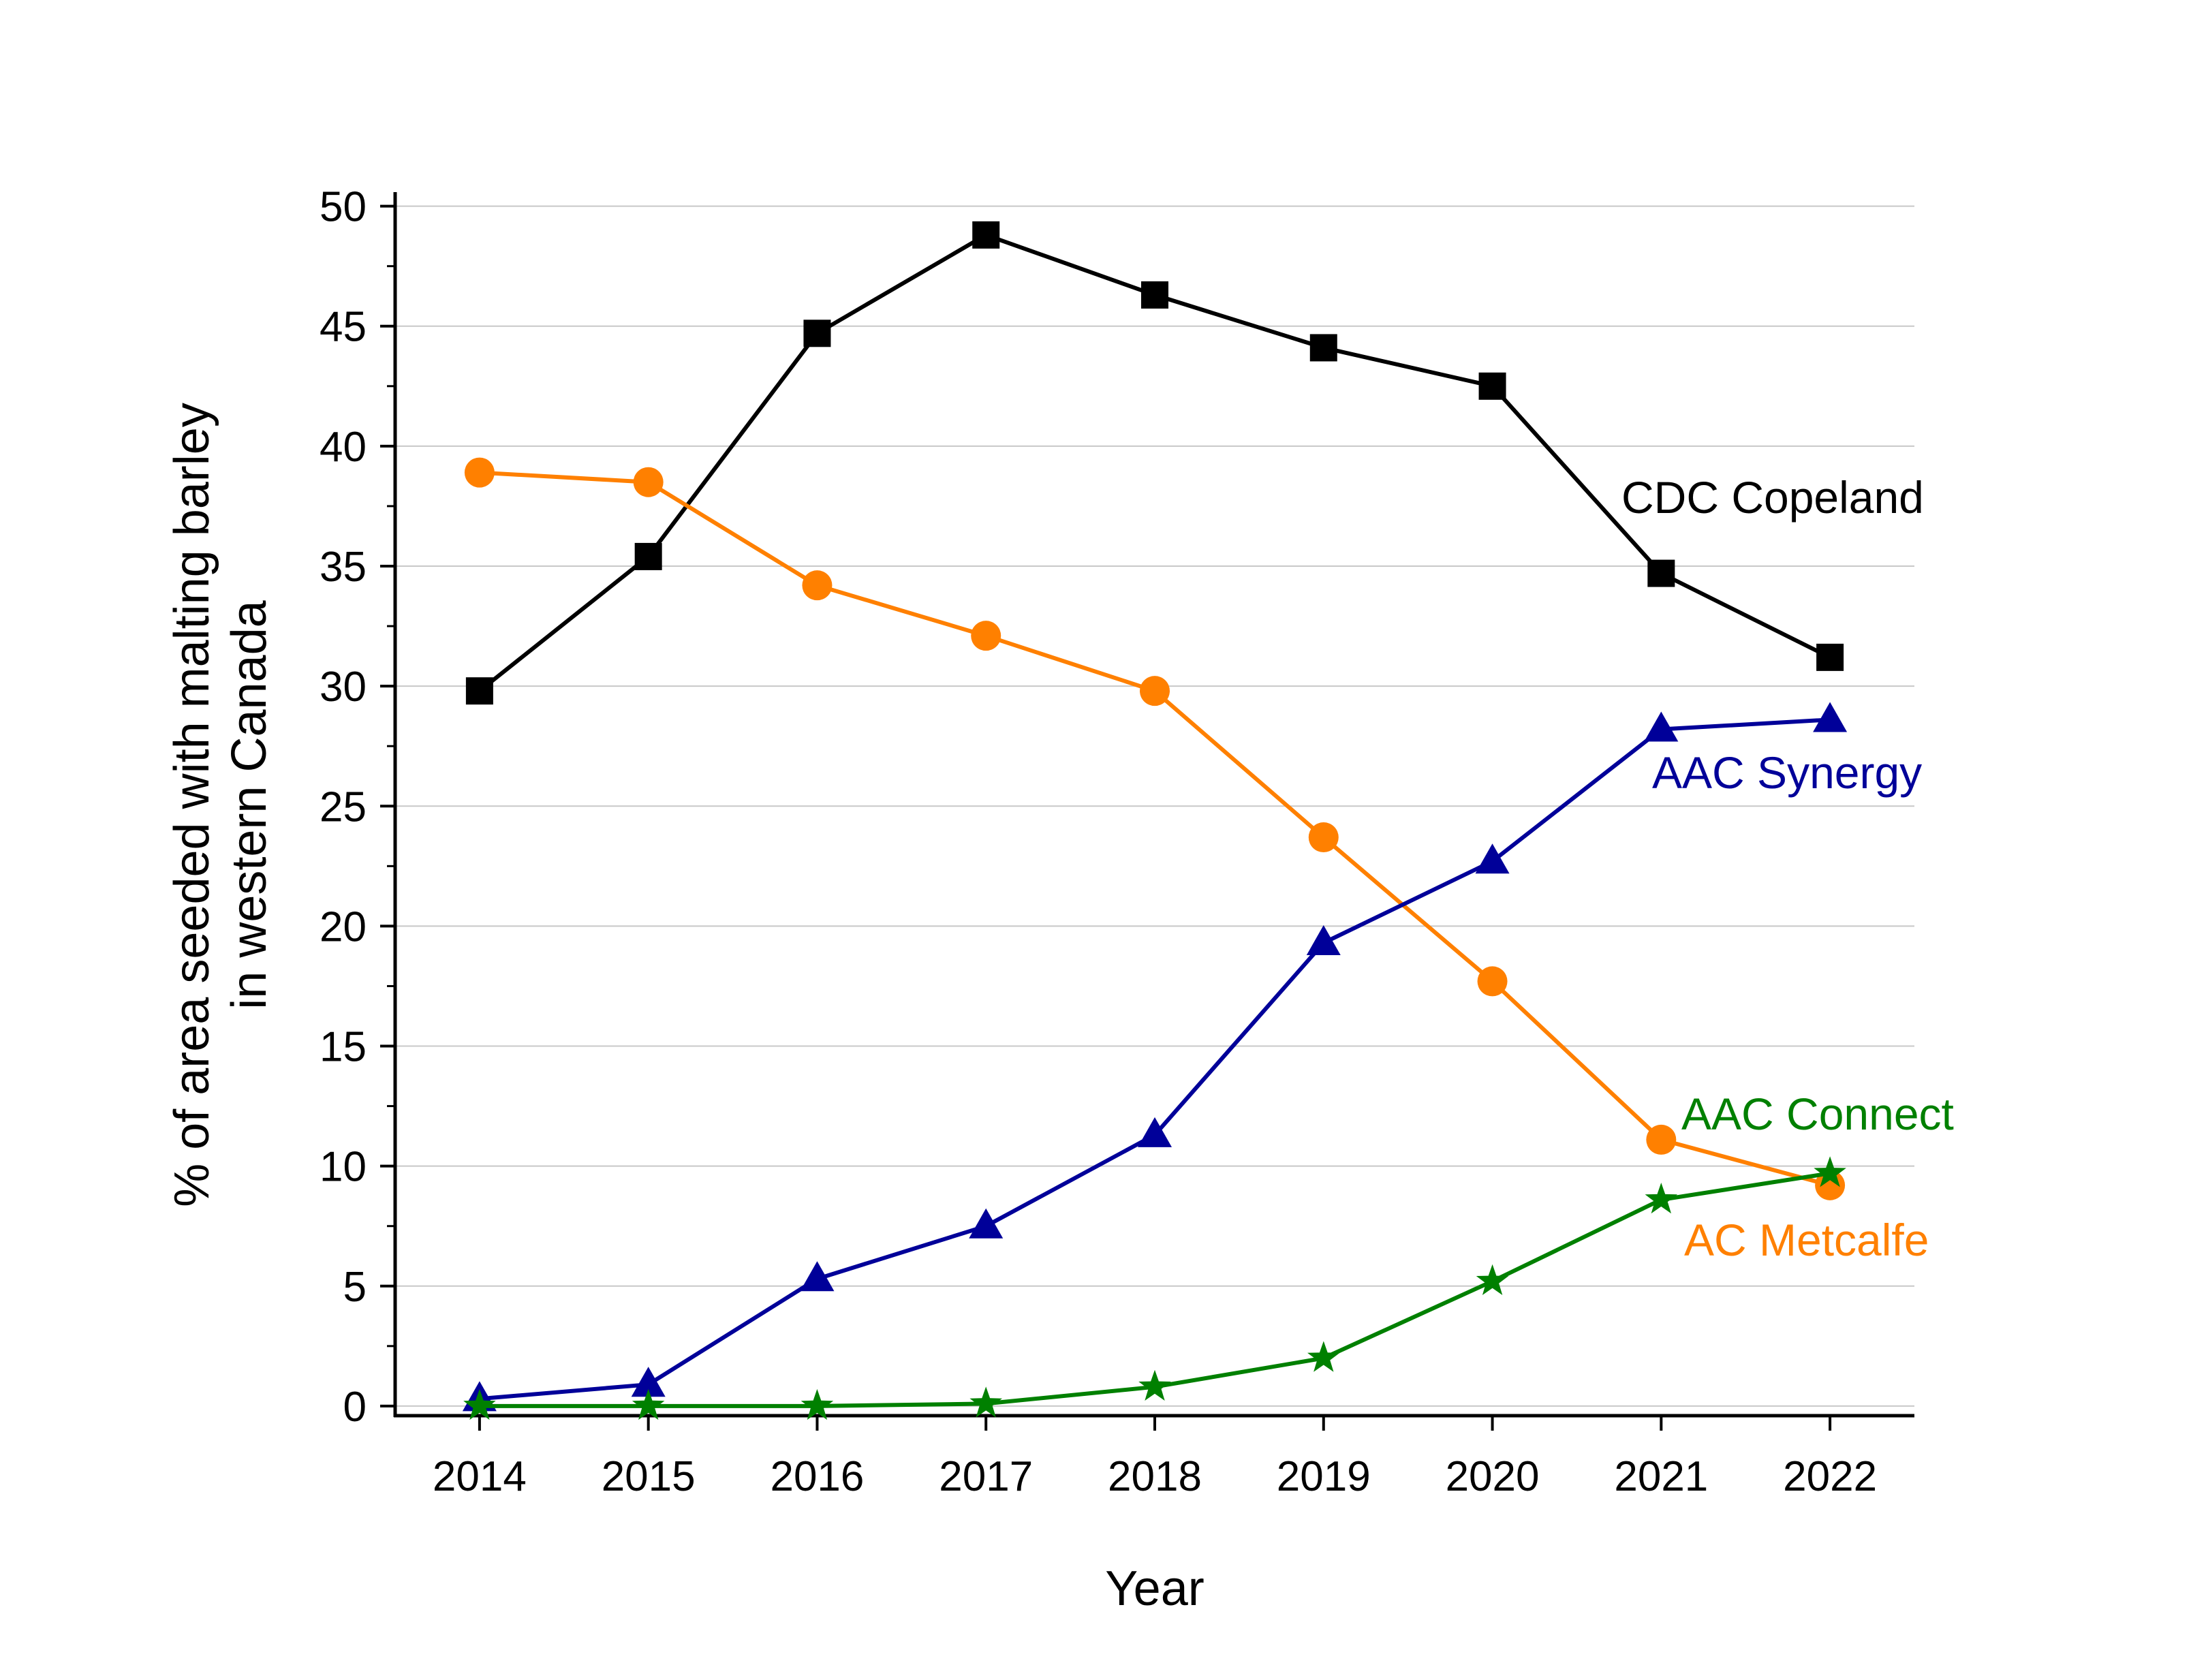 The width and height of the screenshot is (2191, 1680). I want to click on y-tick-label: 35, so click(343, 567).